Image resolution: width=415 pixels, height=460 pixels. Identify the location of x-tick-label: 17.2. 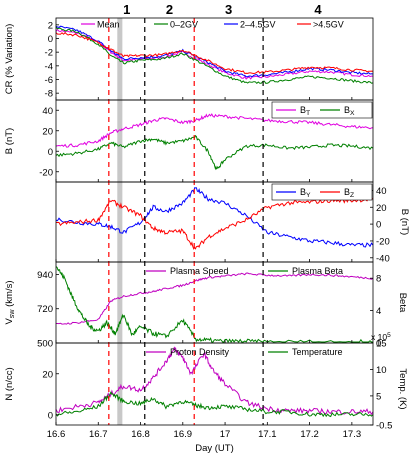
(309, 434).